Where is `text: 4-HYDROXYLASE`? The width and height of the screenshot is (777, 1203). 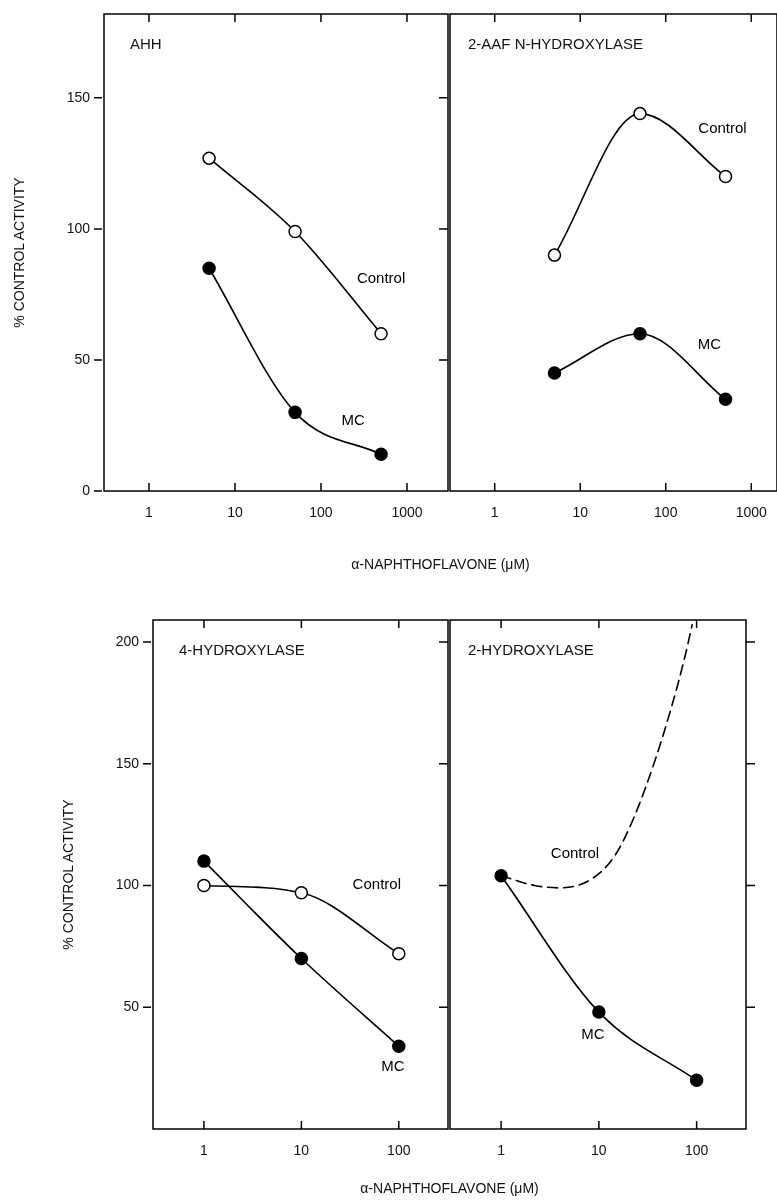
text: 4-HYDROXYLASE is located at coordinates (242, 650).